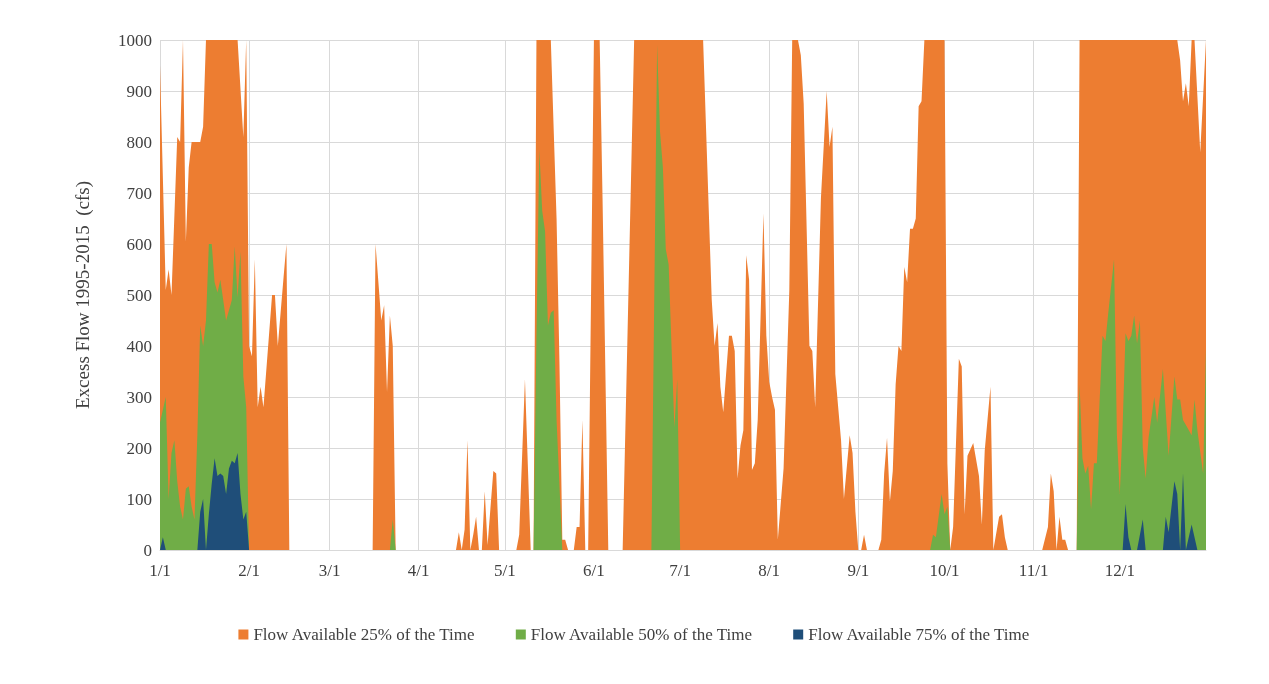 This screenshot has width=1269, height=684. What do you see at coordinates (249, 570) in the screenshot?
I see `x-tick-label: 2/1` at bounding box center [249, 570].